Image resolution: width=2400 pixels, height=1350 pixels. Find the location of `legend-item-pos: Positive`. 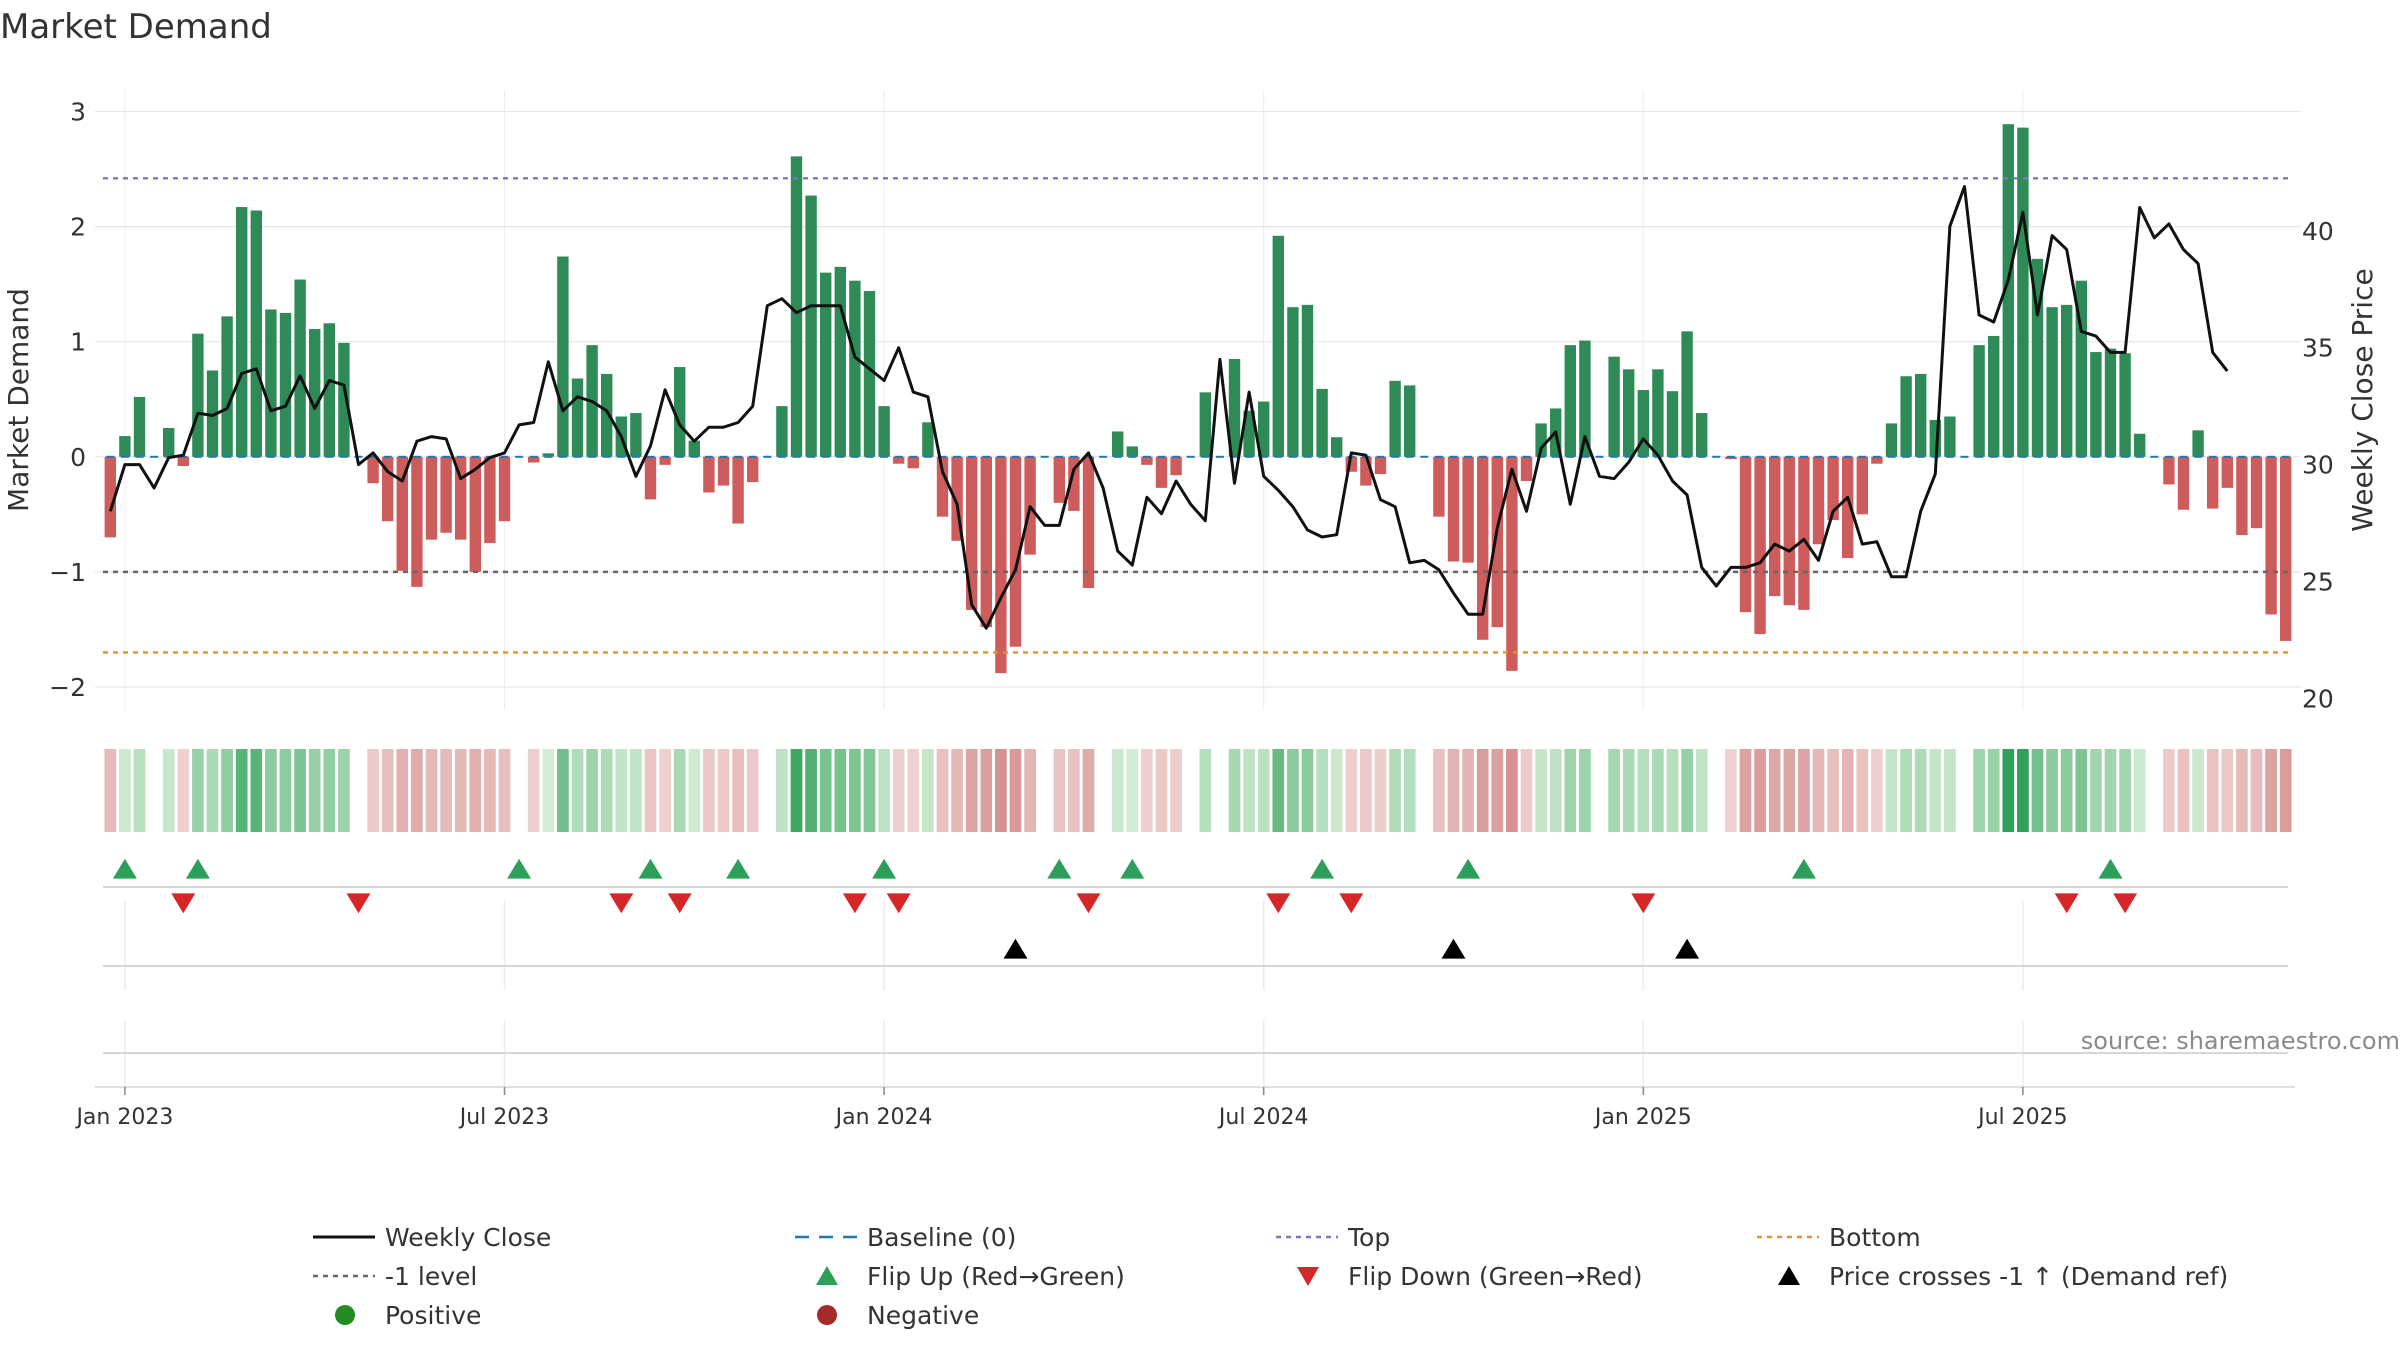

legend-item-pos: Positive is located at coordinates (408, 1315).